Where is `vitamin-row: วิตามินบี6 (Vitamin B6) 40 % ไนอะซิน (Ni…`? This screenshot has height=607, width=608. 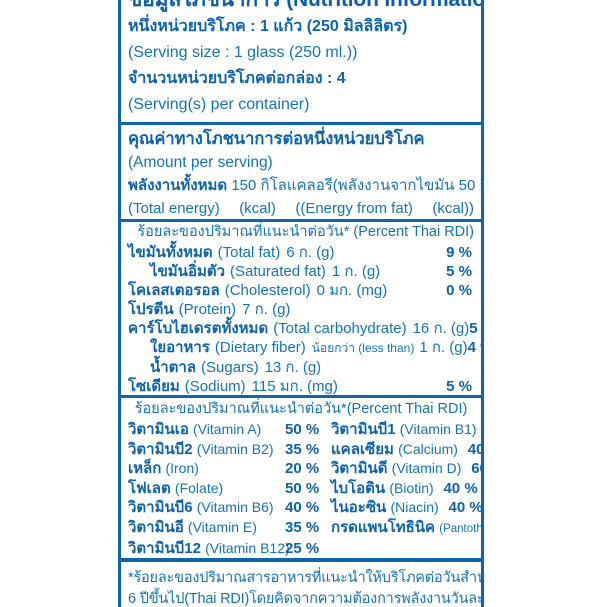
vitamin-row: วิตามินบี6 (Vitamin B6) 40 % ไนอะซิน (Ni… is located at coordinates (304, 508).